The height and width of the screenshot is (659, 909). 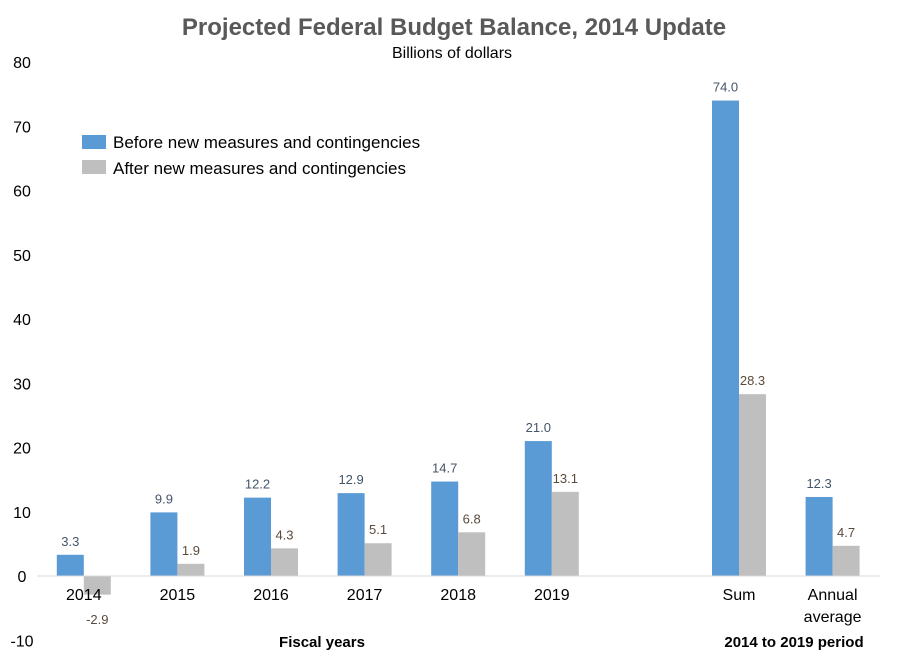 What do you see at coordinates (725, 87) in the screenshot?
I see `data-label: 74.0` at bounding box center [725, 87].